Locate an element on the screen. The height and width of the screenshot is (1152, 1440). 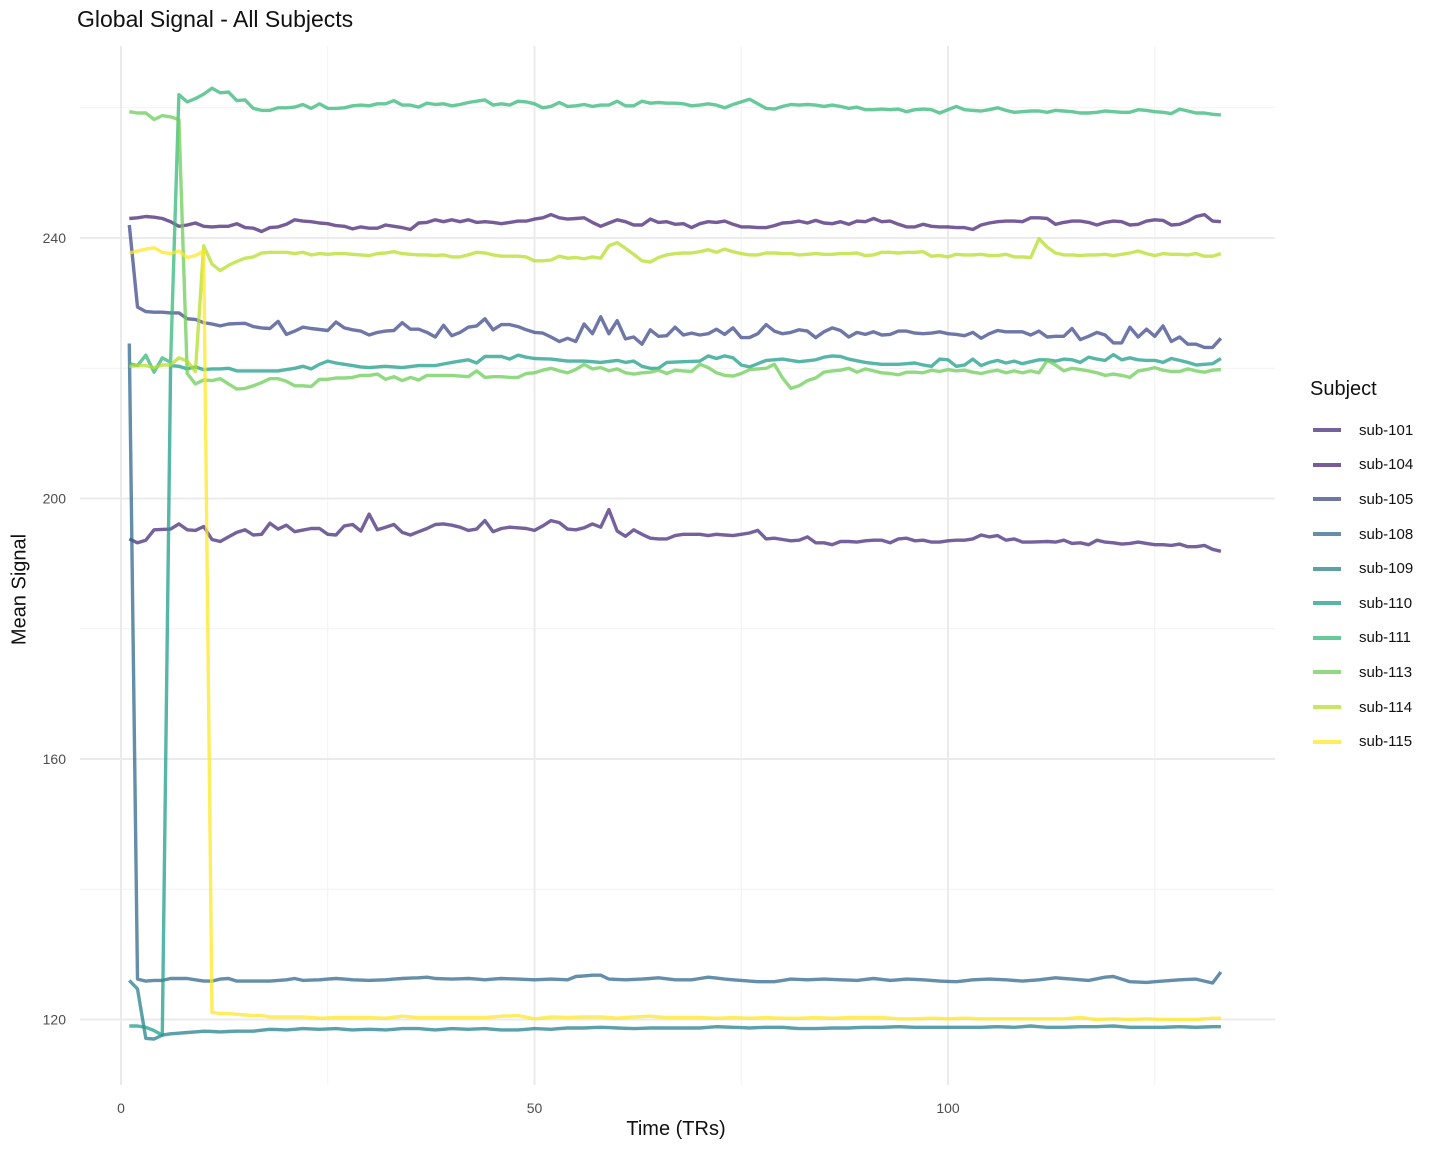
chart-title: Global Signal - All Subjects is located at coordinates (215, 19).